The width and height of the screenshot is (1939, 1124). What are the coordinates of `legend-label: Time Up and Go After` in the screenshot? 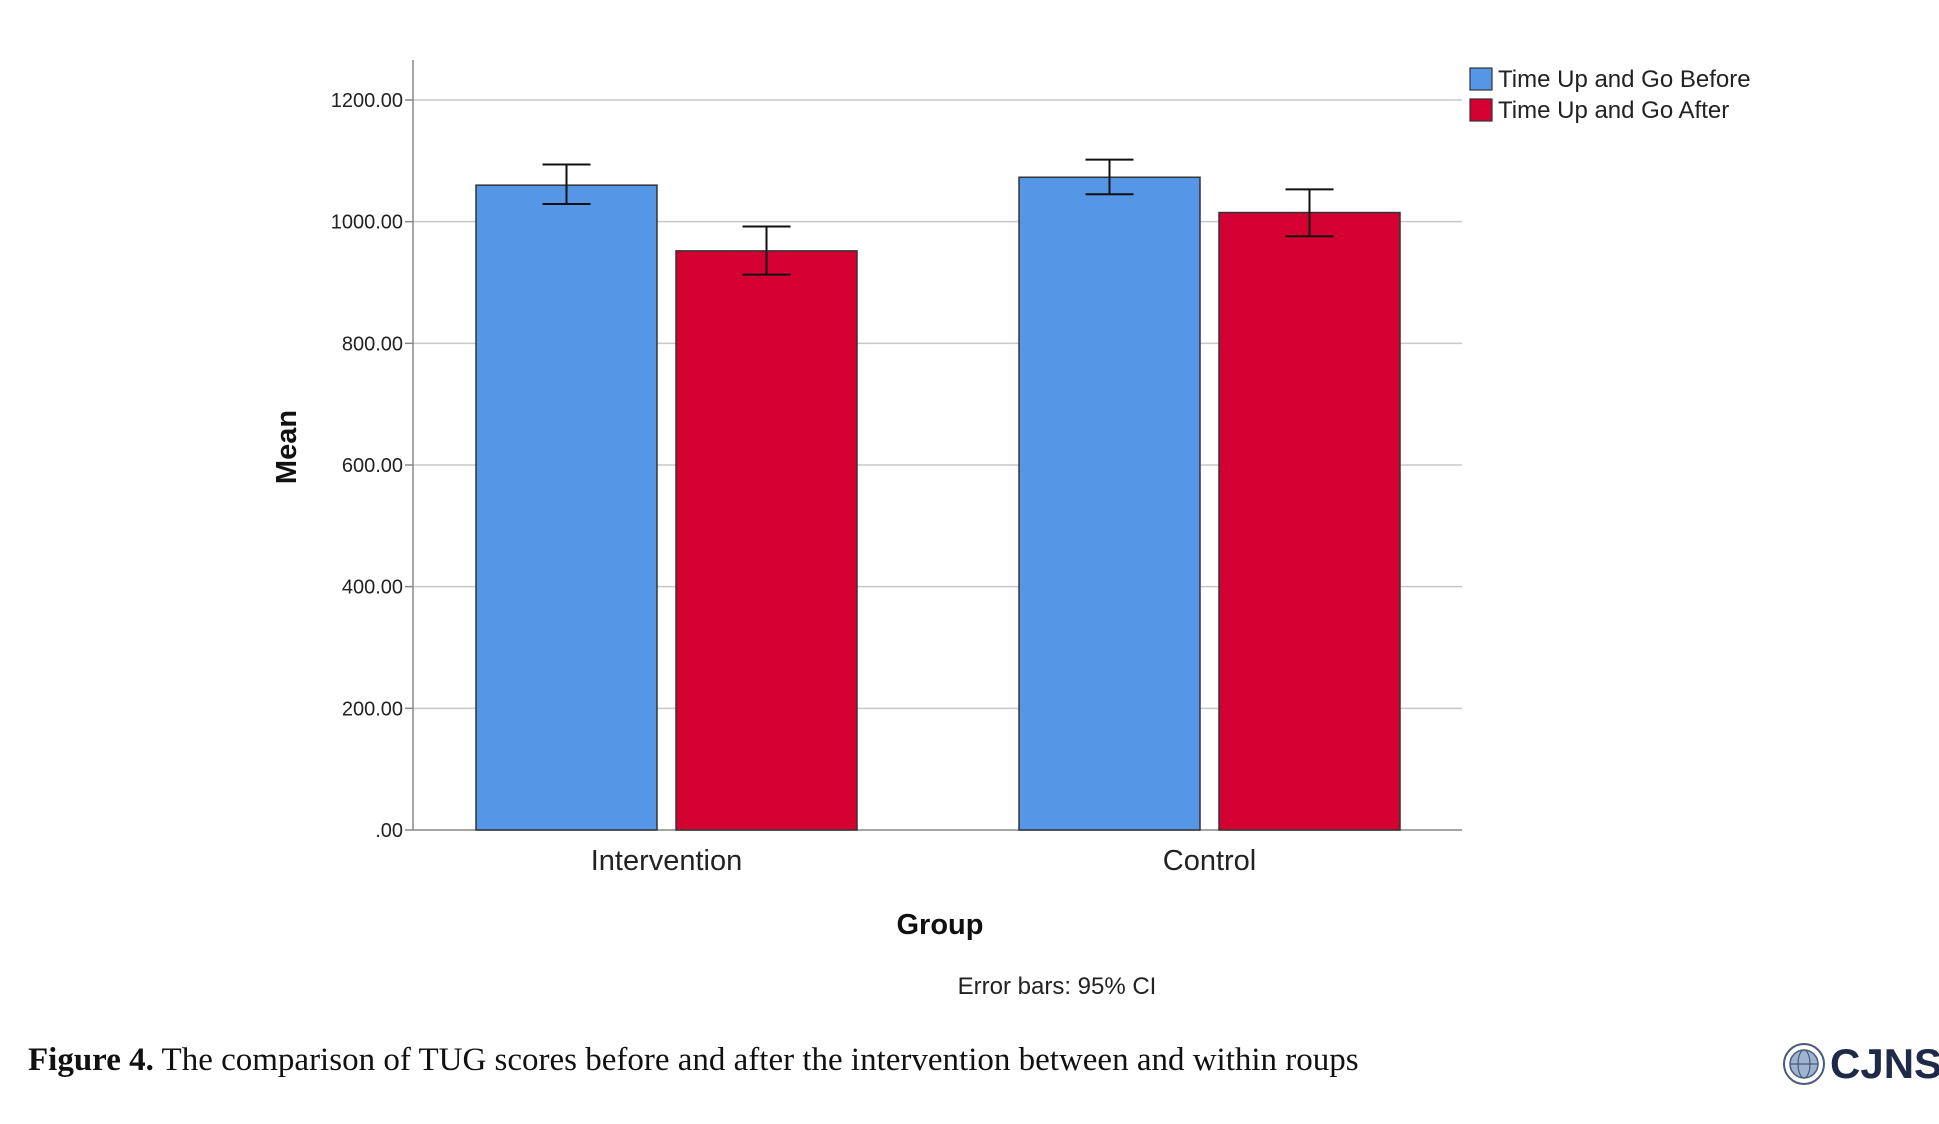 It's located at (1613, 110).